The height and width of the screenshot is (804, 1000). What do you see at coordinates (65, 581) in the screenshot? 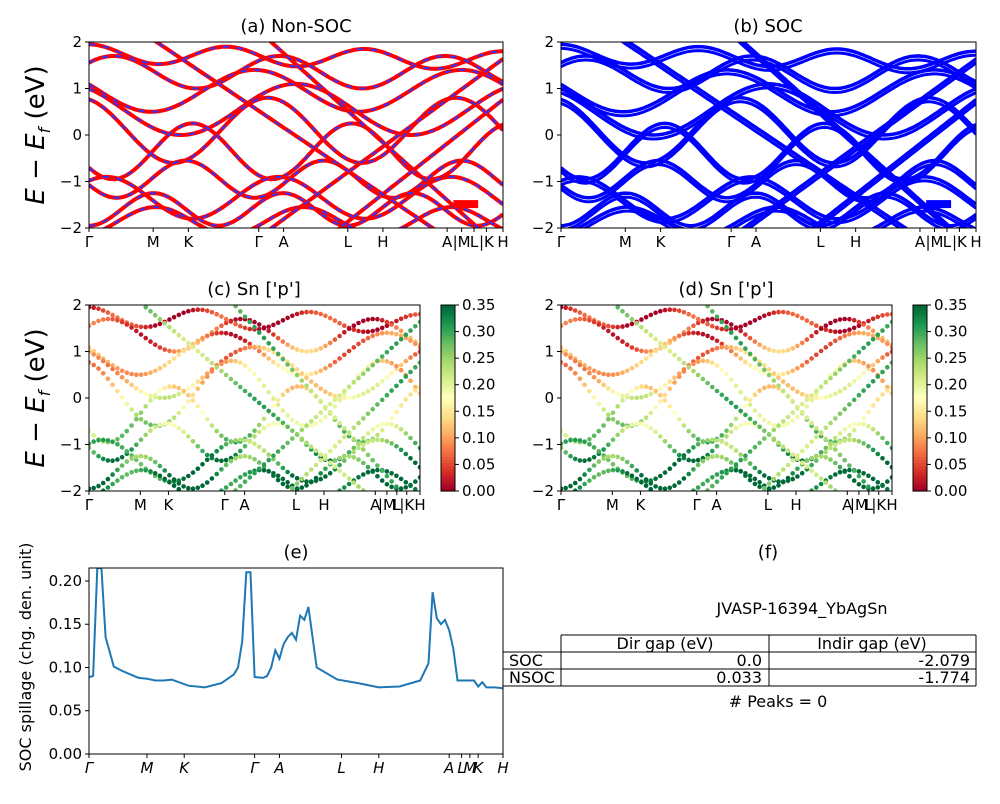
I see `y-tick-label: 0.20` at bounding box center [65, 581].